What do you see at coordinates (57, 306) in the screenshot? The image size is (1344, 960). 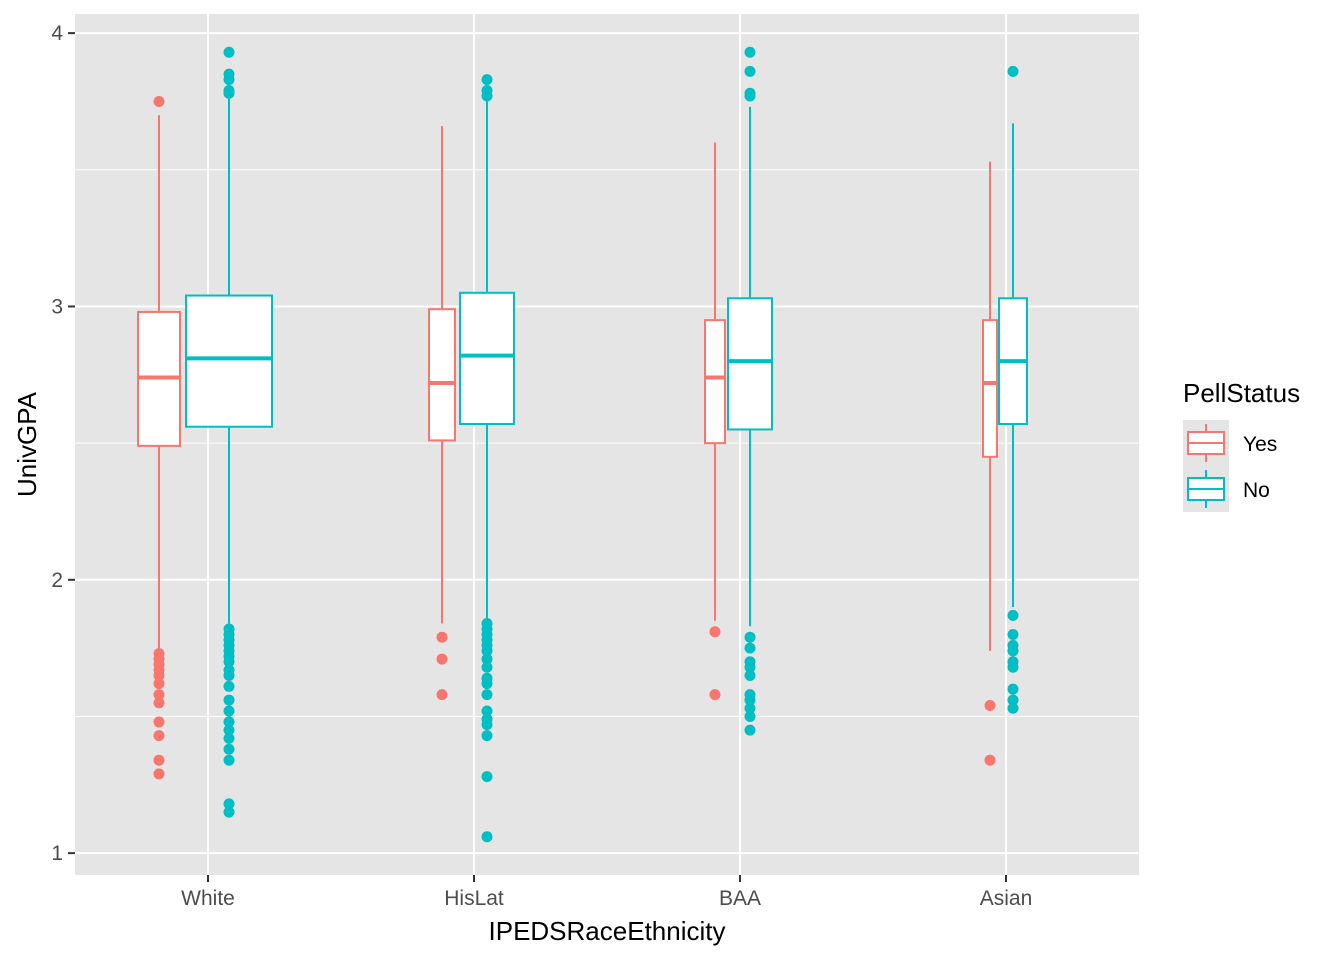 I see `y-tick-label: 3` at bounding box center [57, 306].